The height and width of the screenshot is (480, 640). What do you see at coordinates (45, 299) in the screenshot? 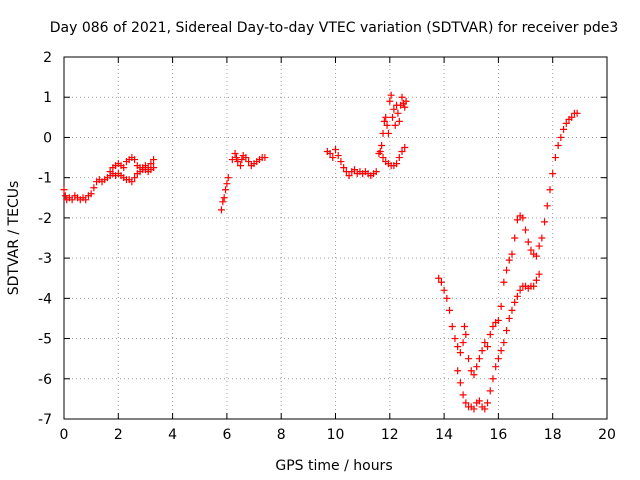
I see `y-tick-label: -4` at bounding box center [45, 299].